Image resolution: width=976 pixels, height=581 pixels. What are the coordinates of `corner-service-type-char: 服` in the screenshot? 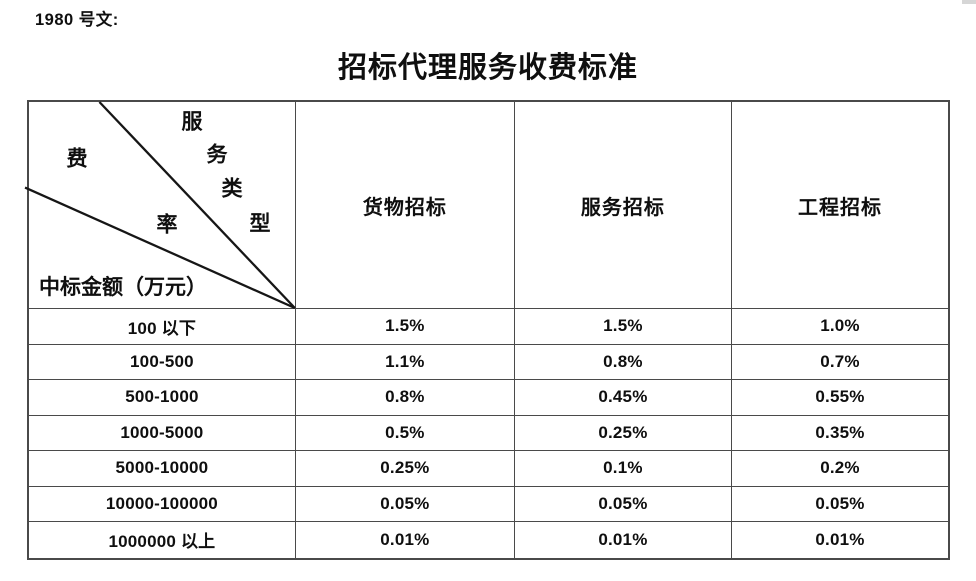 It's located at (192, 121).